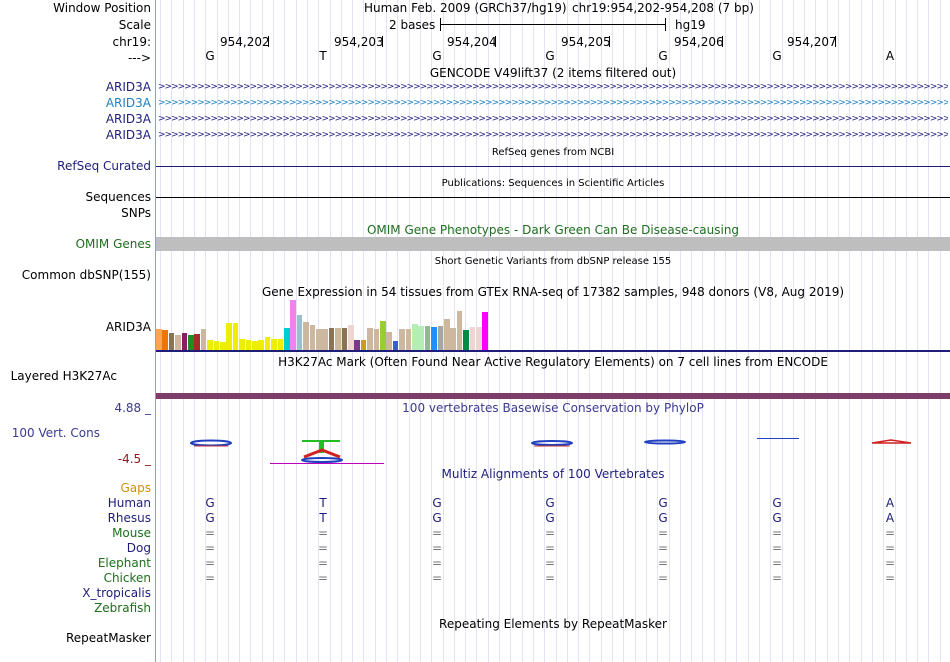 Image resolution: width=950 pixels, height=662 pixels. Describe the element at coordinates (553, 166) in the screenshot. I see `refseq-track-line` at that location.